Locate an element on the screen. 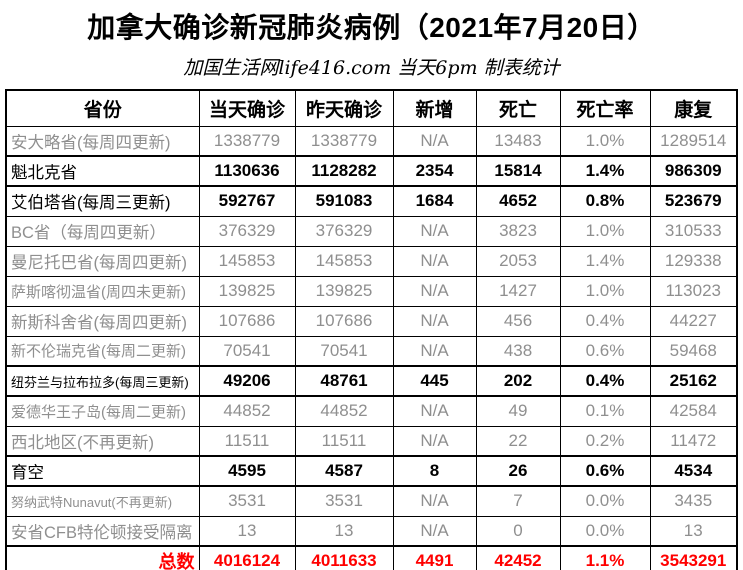  province-cell: 萨斯喀彻温省(周四未更新) is located at coordinates (102, 291).